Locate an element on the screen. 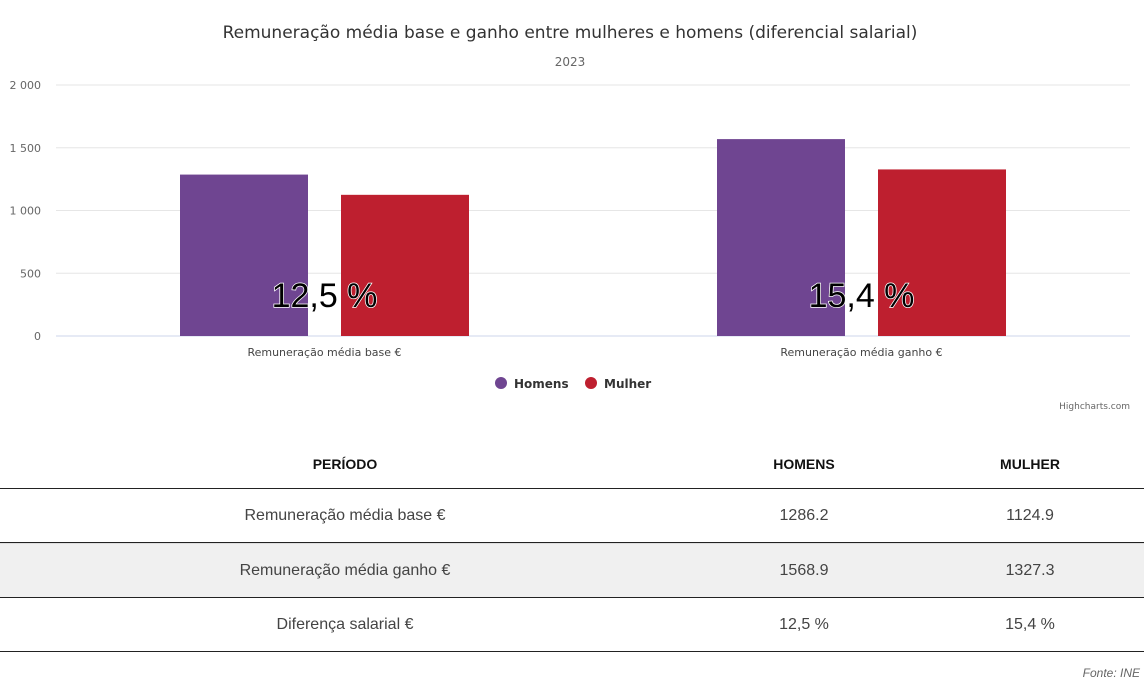 This screenshot has width=1144, height=687. credits-link: Highcharts.com is located at coordinates (1094, 407).